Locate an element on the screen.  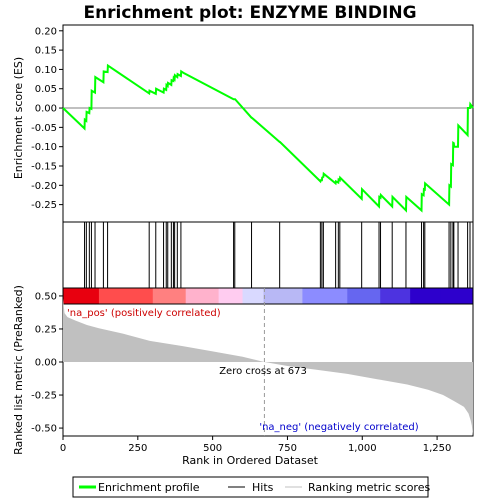
pos-correlated-label: 'na_pos' (positively correlated) is located at coordinates (144, 313).